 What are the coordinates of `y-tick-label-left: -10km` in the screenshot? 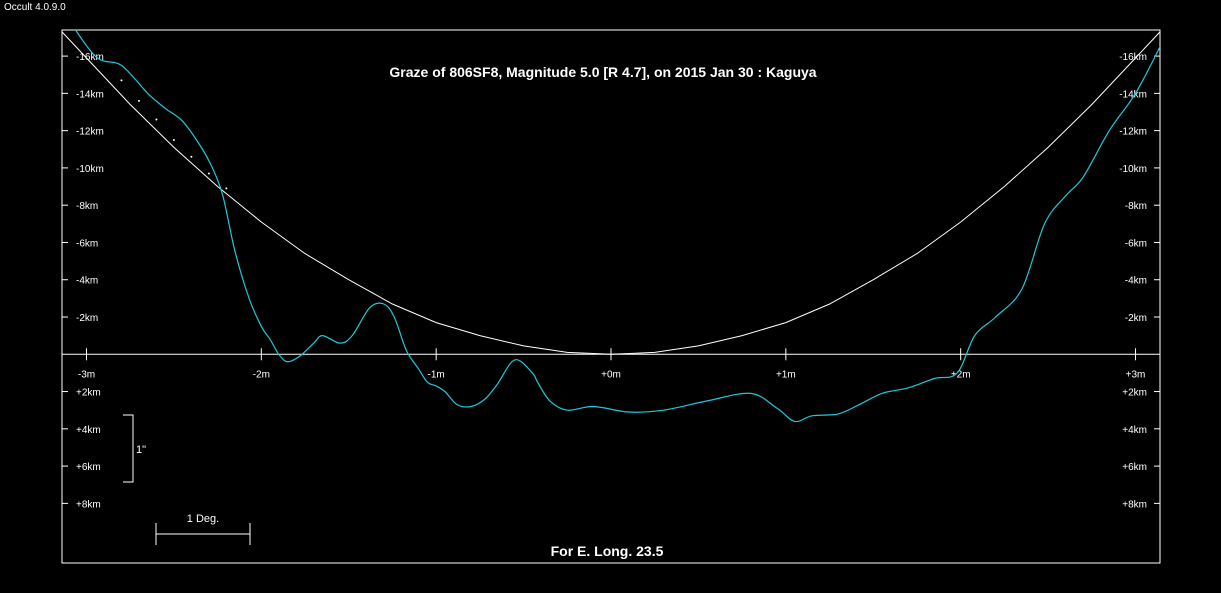 It's located at (90, 169).